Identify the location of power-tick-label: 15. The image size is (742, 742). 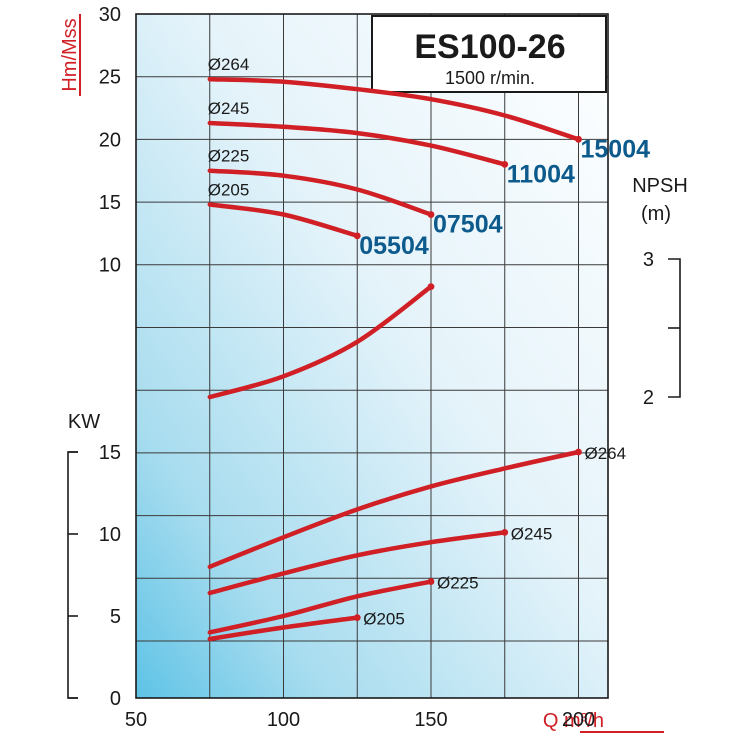
(110, 453).